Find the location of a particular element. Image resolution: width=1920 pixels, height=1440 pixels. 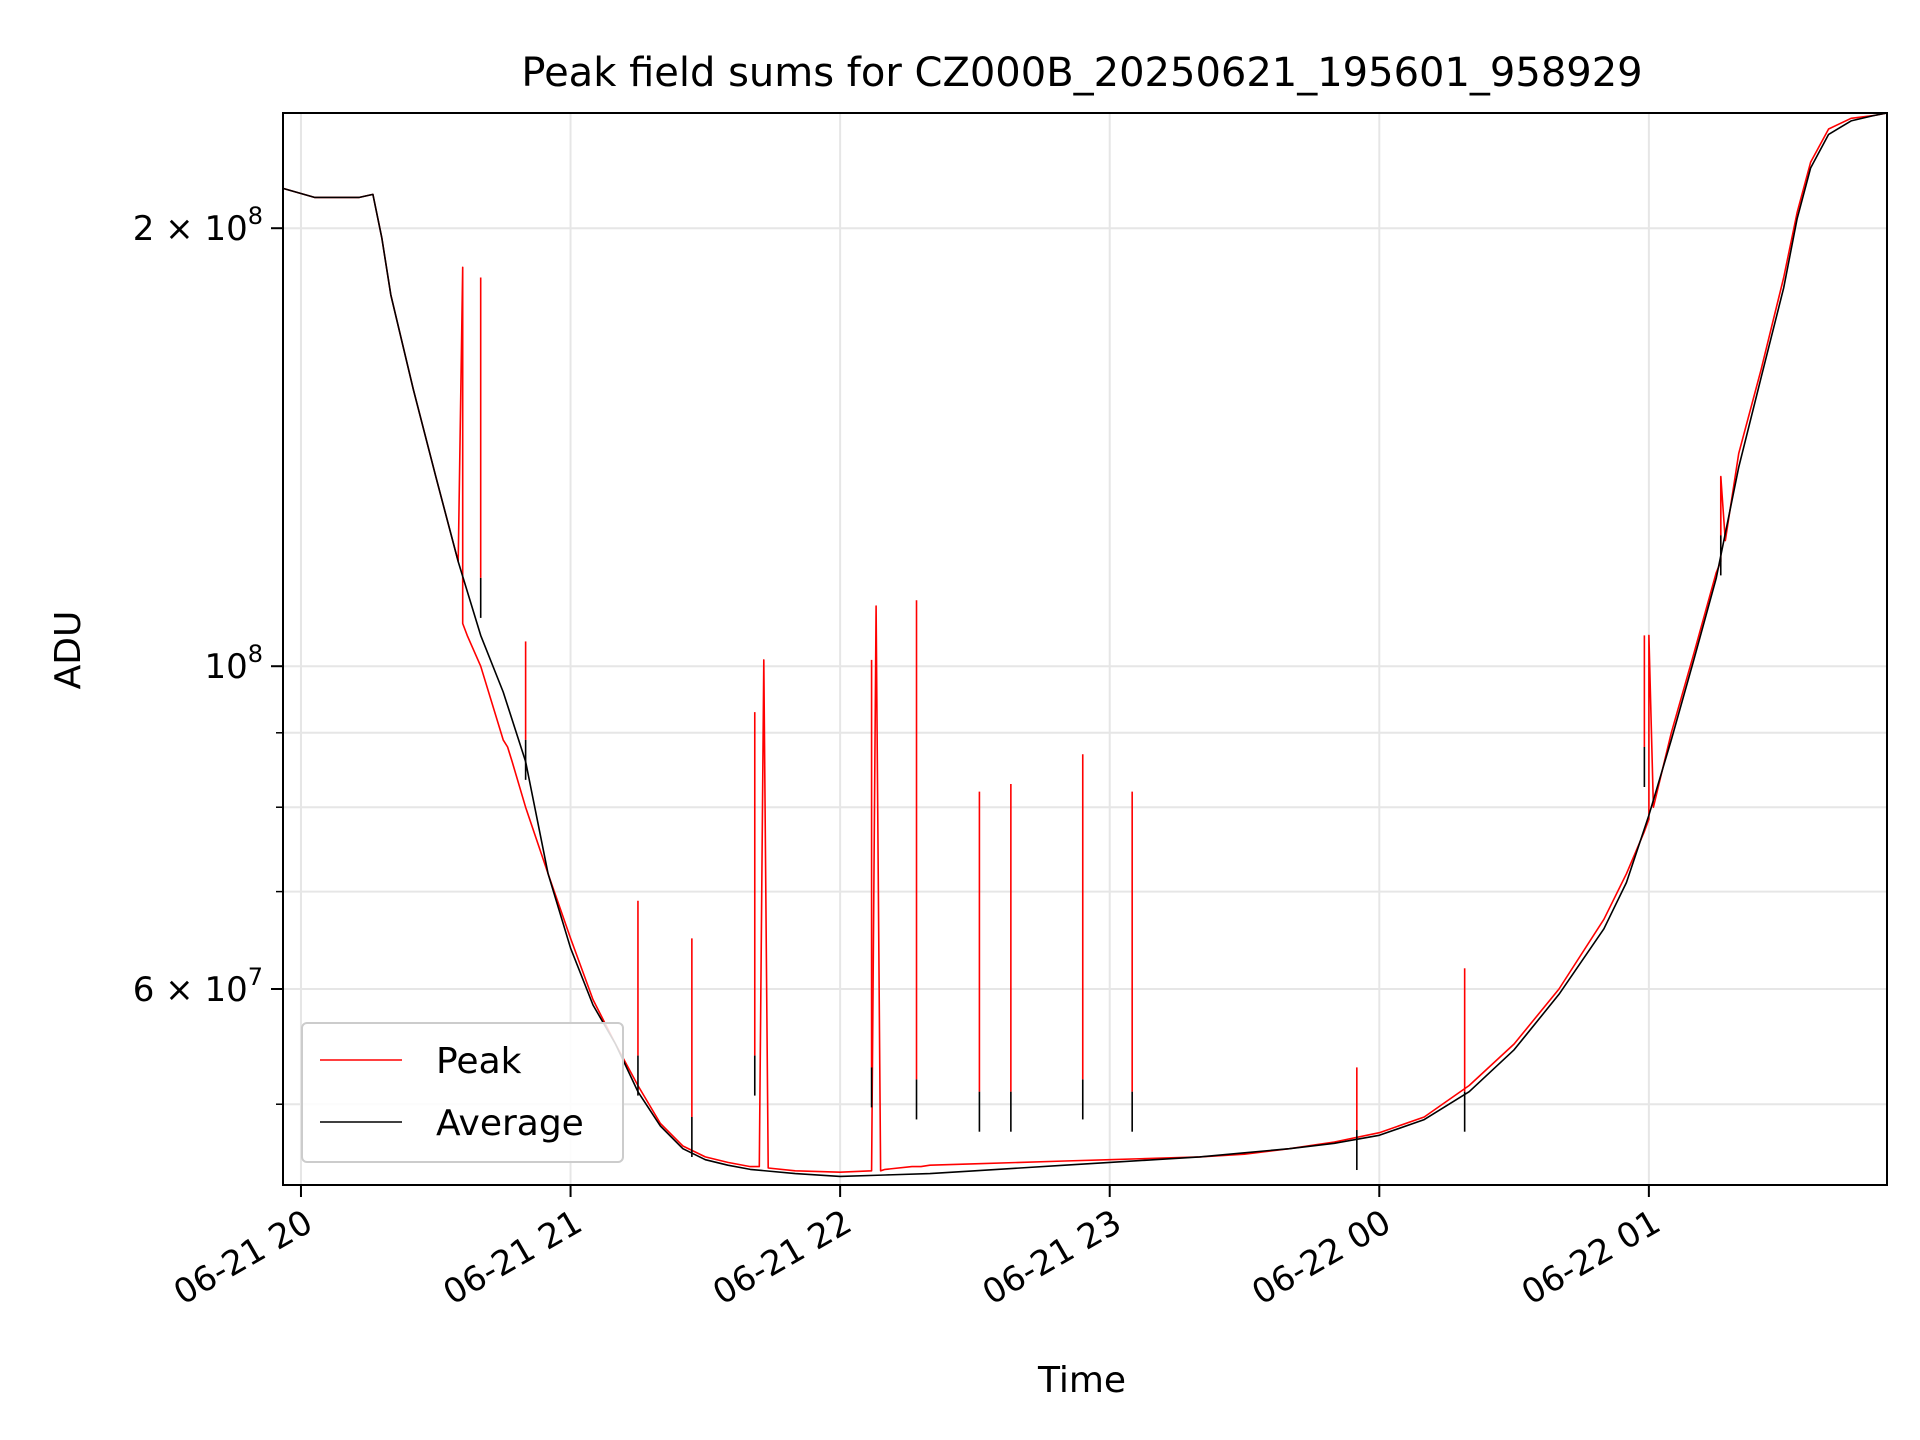

y-tick-label-base: 10 is located at coordinates (225, 667).